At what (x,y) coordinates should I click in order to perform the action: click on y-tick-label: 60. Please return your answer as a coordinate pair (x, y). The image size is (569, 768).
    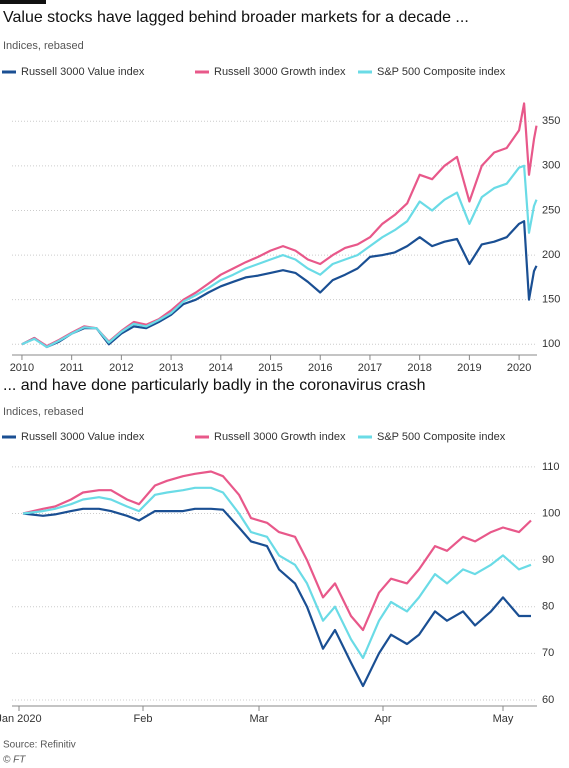
    Looking at the image, I should click on (548, 700).